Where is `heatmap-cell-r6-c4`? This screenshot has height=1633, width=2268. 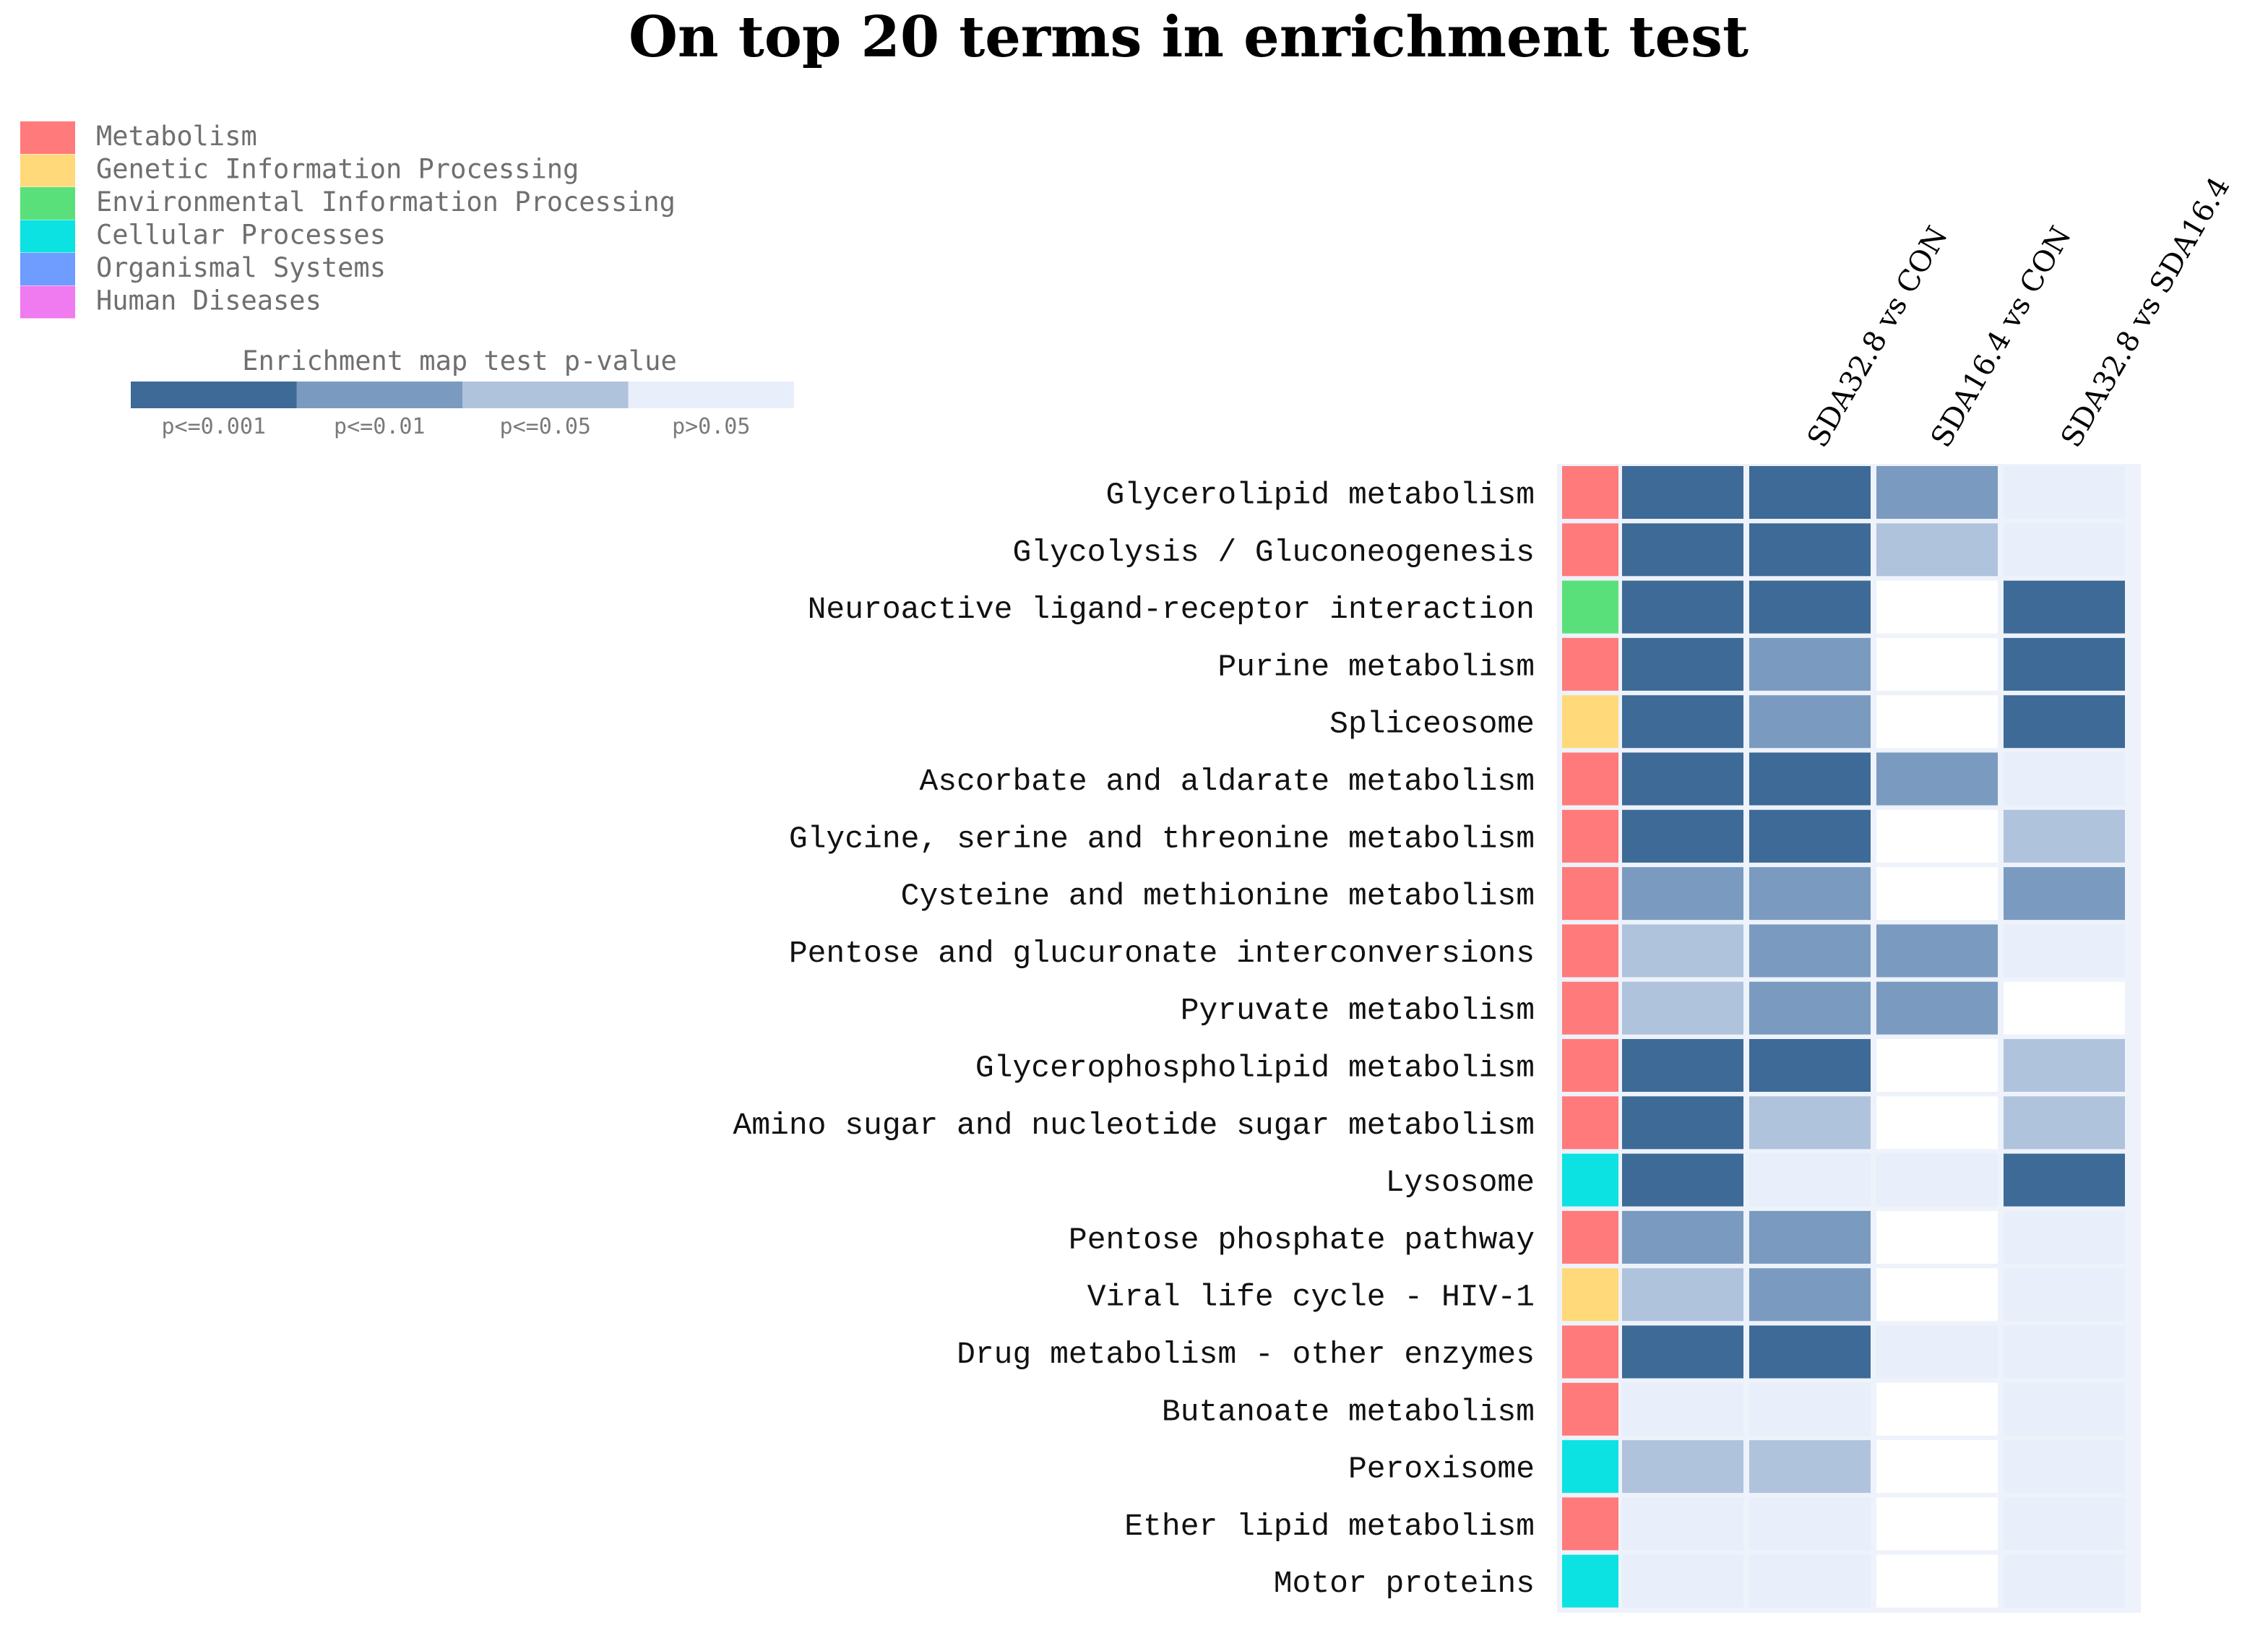
heatmap-cell-r6-c4 is located at coordinates (2064, 779).